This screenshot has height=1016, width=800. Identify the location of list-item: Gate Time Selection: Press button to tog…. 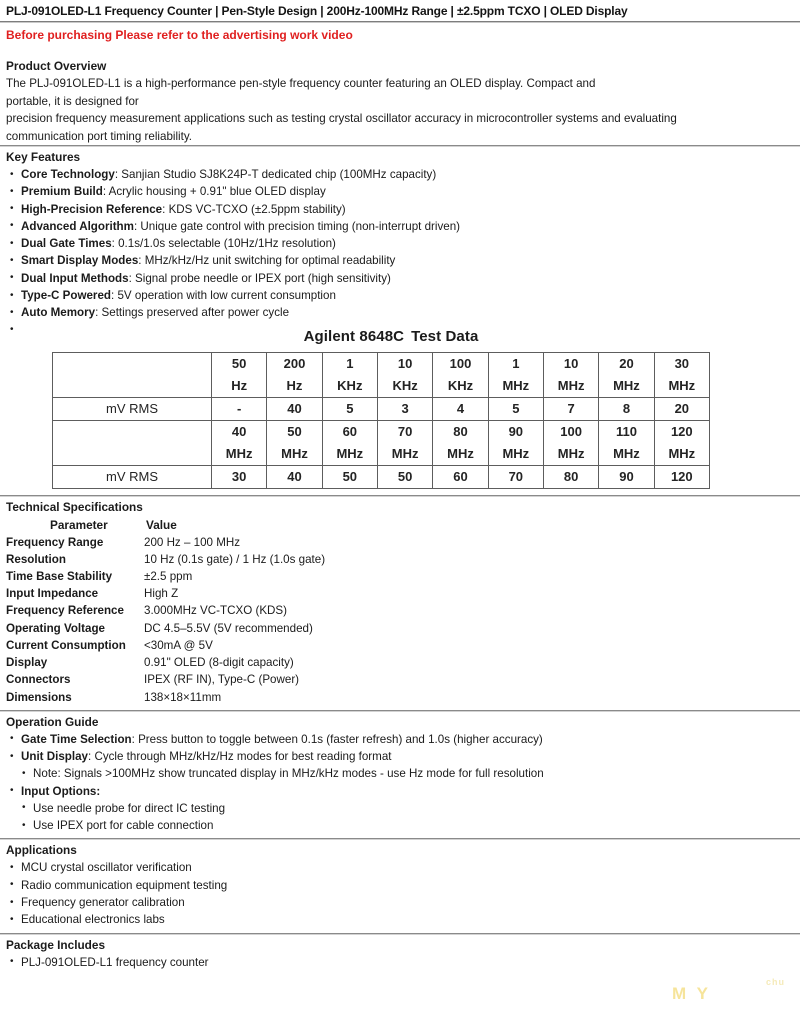
(400, 739).